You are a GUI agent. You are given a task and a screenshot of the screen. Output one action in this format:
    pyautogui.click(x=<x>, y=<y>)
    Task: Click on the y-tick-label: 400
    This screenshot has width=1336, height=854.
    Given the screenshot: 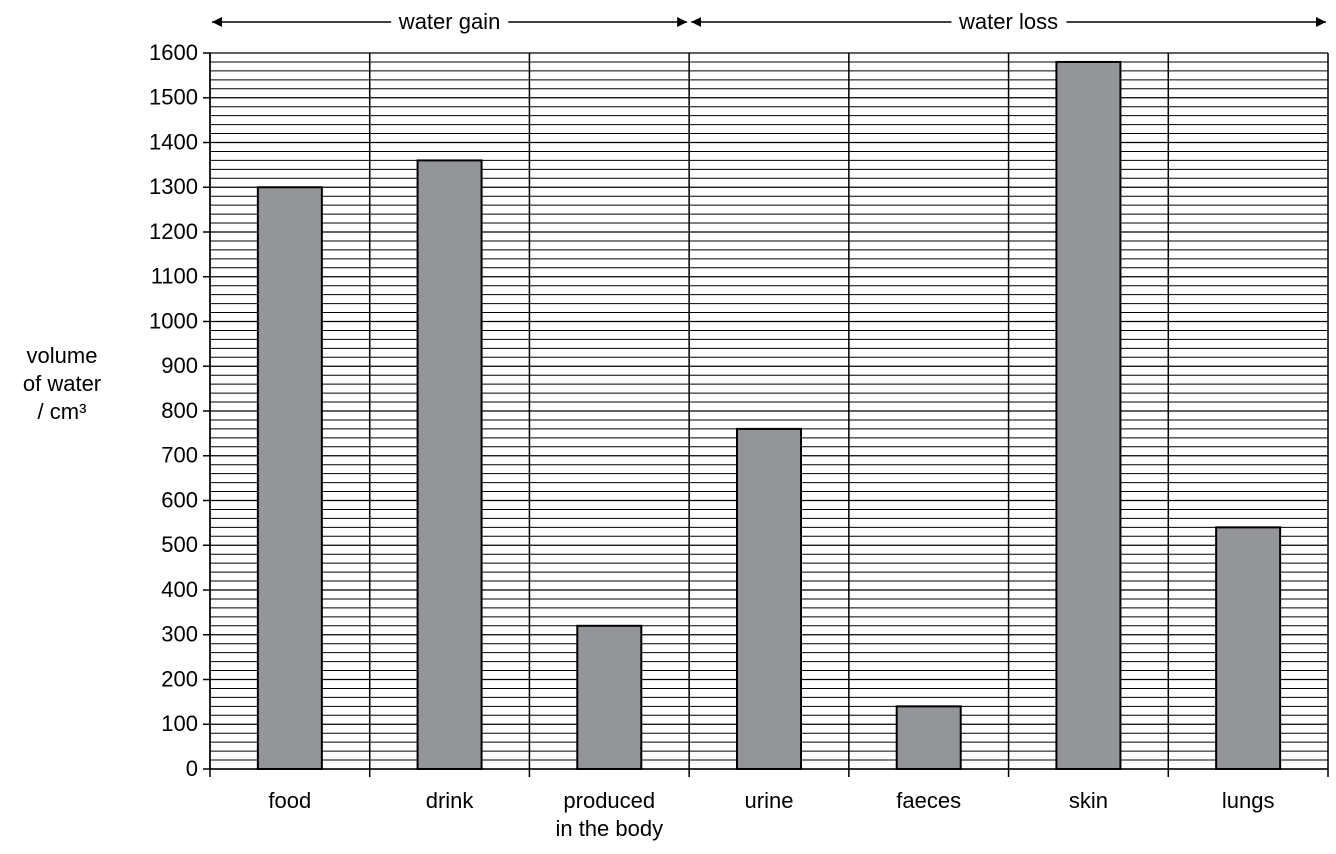 What is the action you would take?
    pyautogui.click(x=179, y=589)
    